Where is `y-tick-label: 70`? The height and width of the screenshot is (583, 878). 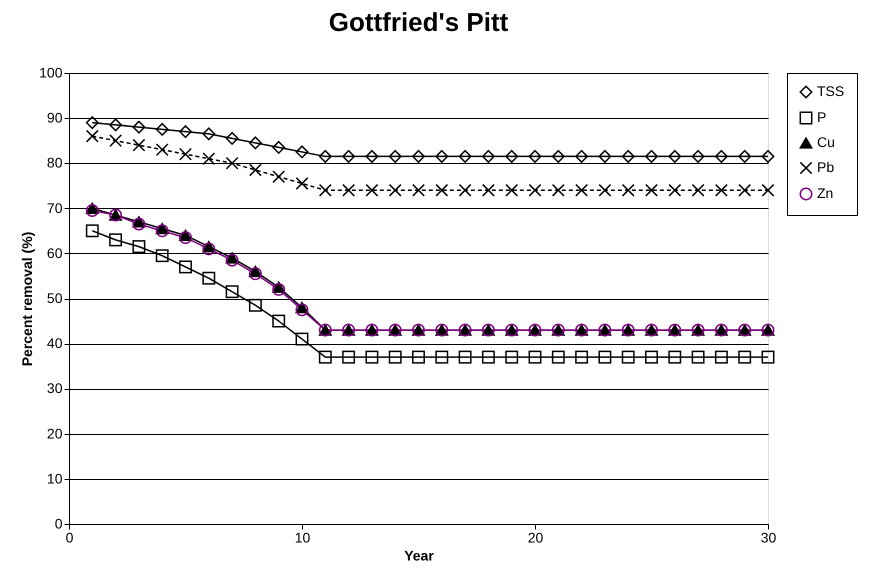
y-tick-label: 70 is located at coordinates (54, 208).